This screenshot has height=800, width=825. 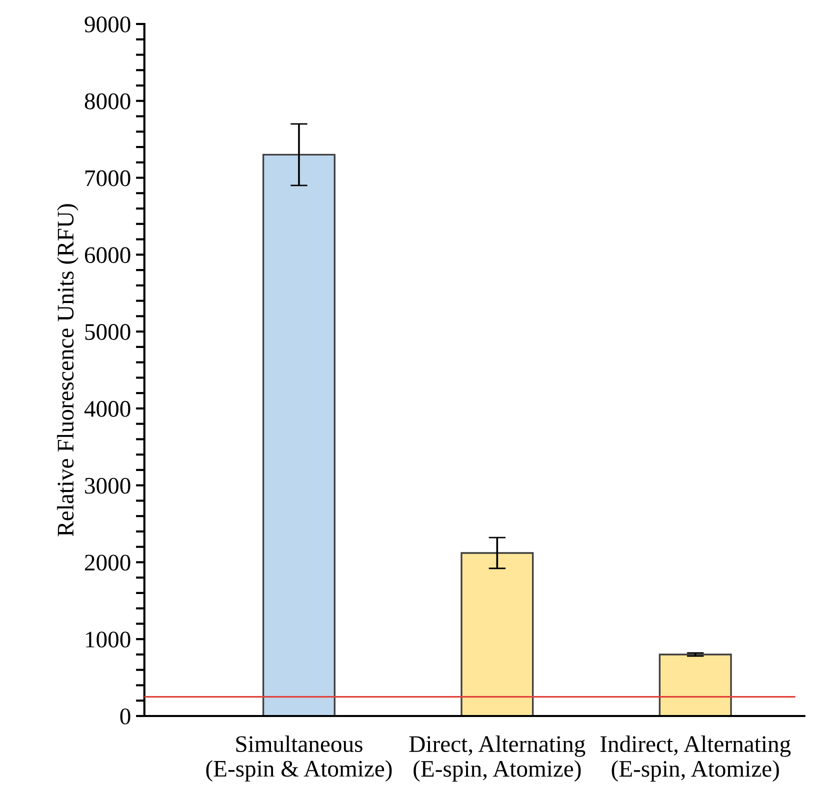 I want to click on x-tick-label: Indirect, Alternating (E-spin, Atomize), so click(x=695, y=758).